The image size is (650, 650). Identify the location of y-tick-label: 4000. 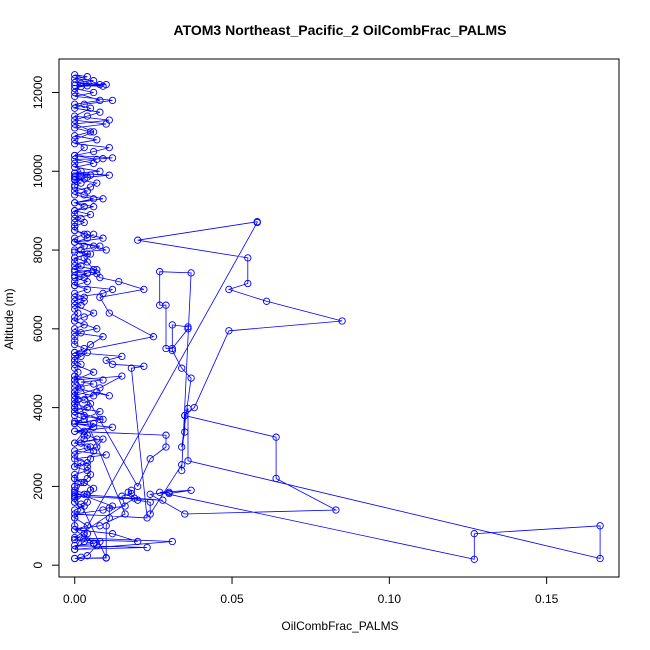
(38, 407).